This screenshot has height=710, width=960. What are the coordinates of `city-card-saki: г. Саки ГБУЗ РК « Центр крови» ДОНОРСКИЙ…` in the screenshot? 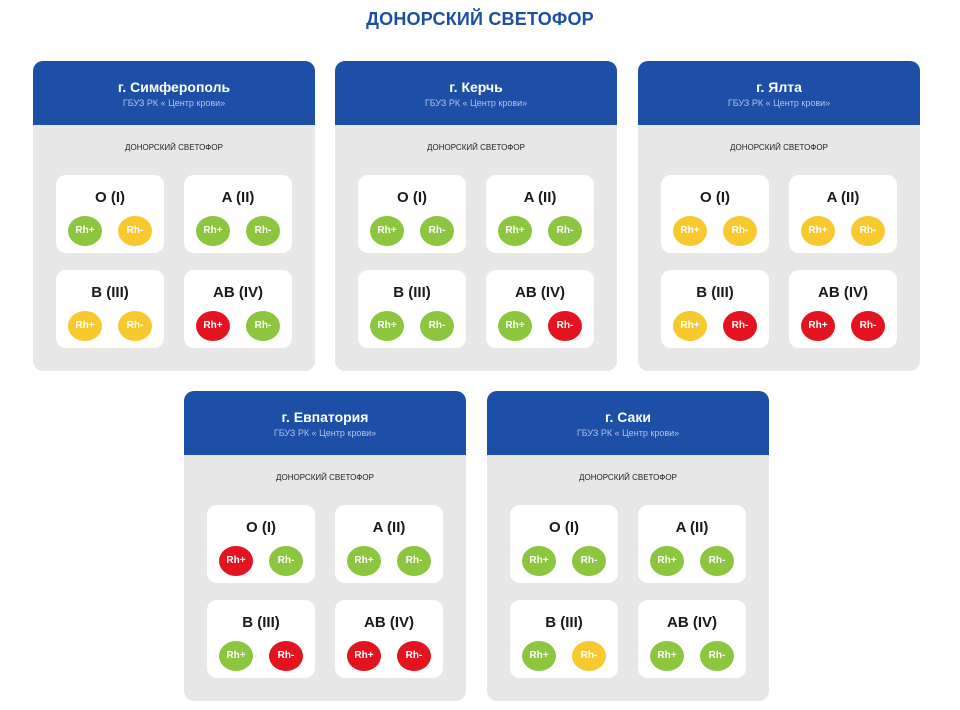 It's located at (628, 546).